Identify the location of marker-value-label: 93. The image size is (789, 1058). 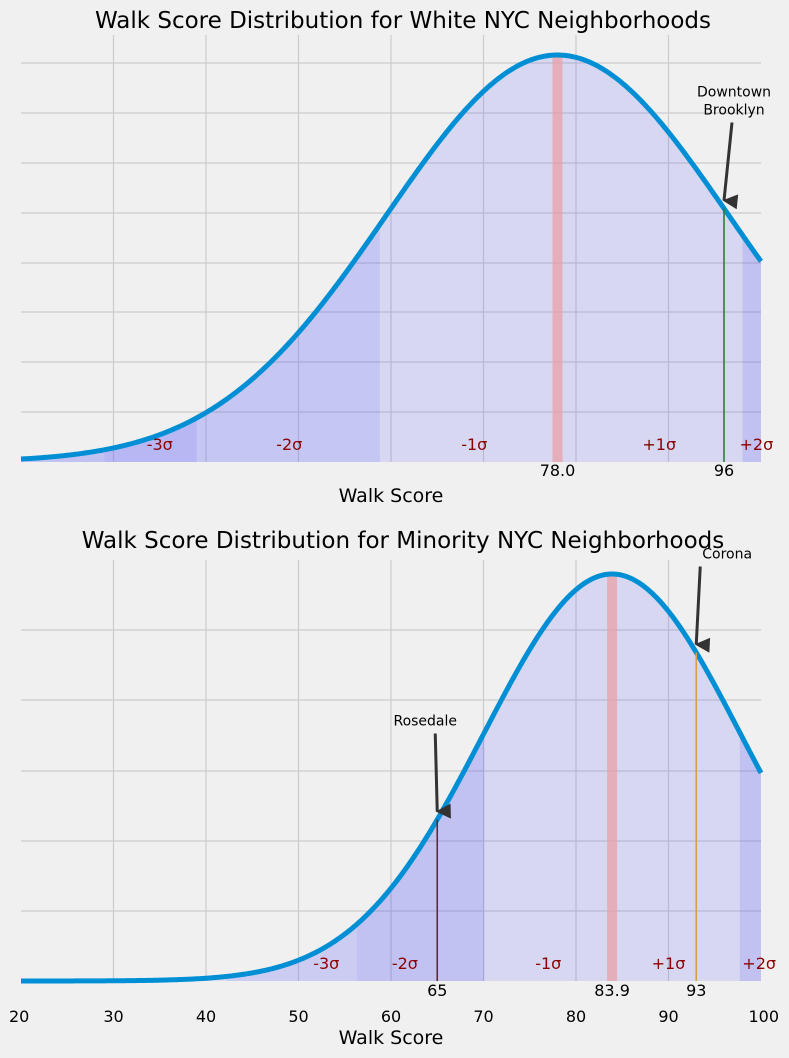
(696, 990).